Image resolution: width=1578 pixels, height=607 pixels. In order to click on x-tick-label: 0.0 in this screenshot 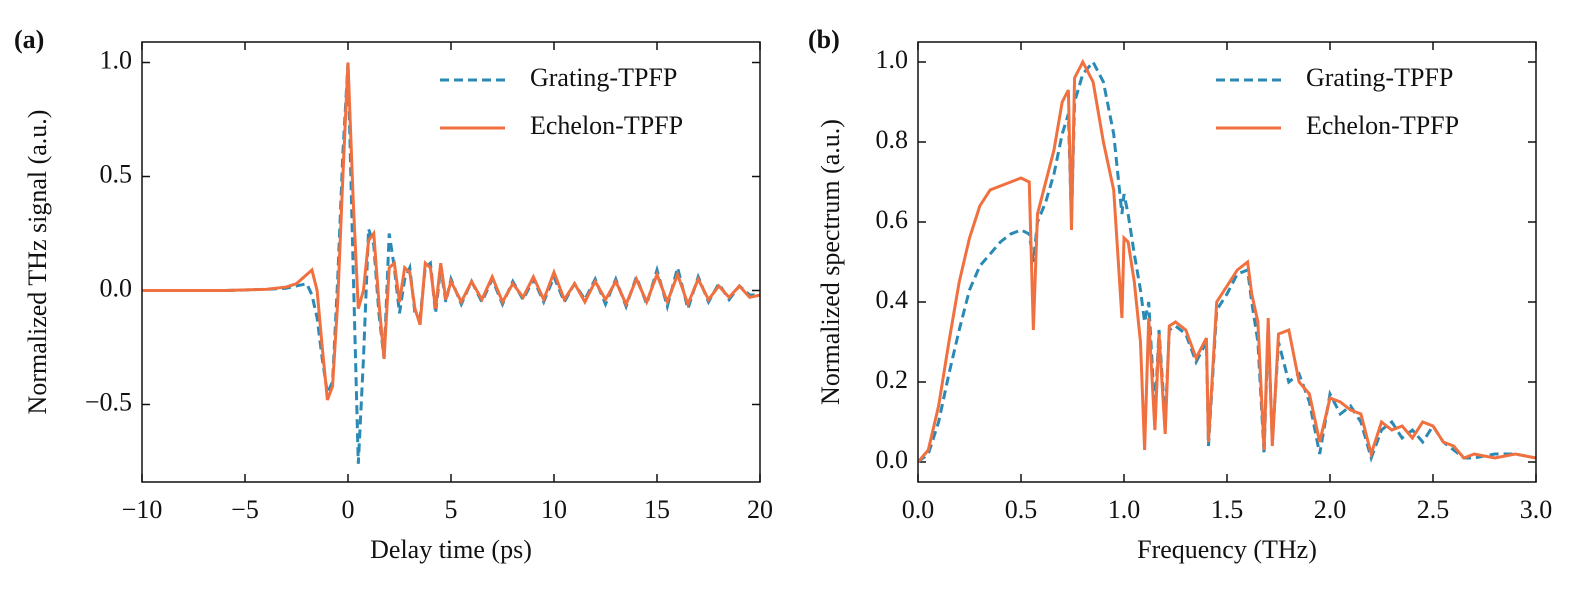, I will do `click(918, 509)`.